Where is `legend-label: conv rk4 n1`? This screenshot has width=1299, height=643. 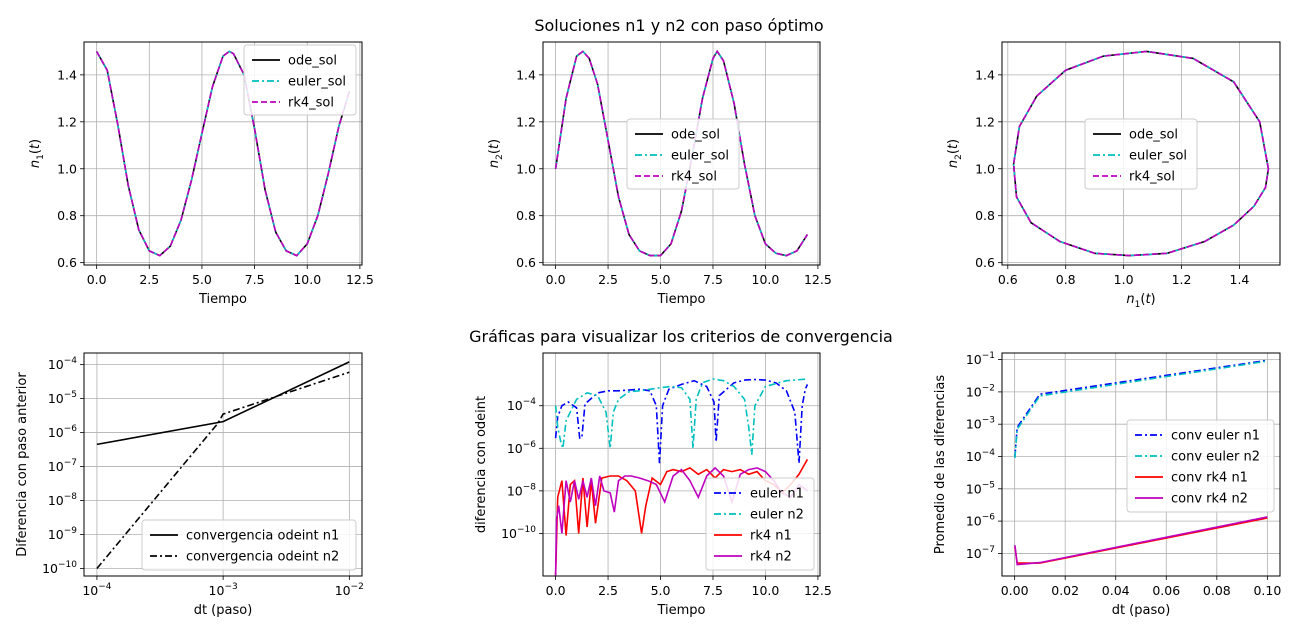
legend-label: conv rk4 n1 is located at coordinates (1209, 478).